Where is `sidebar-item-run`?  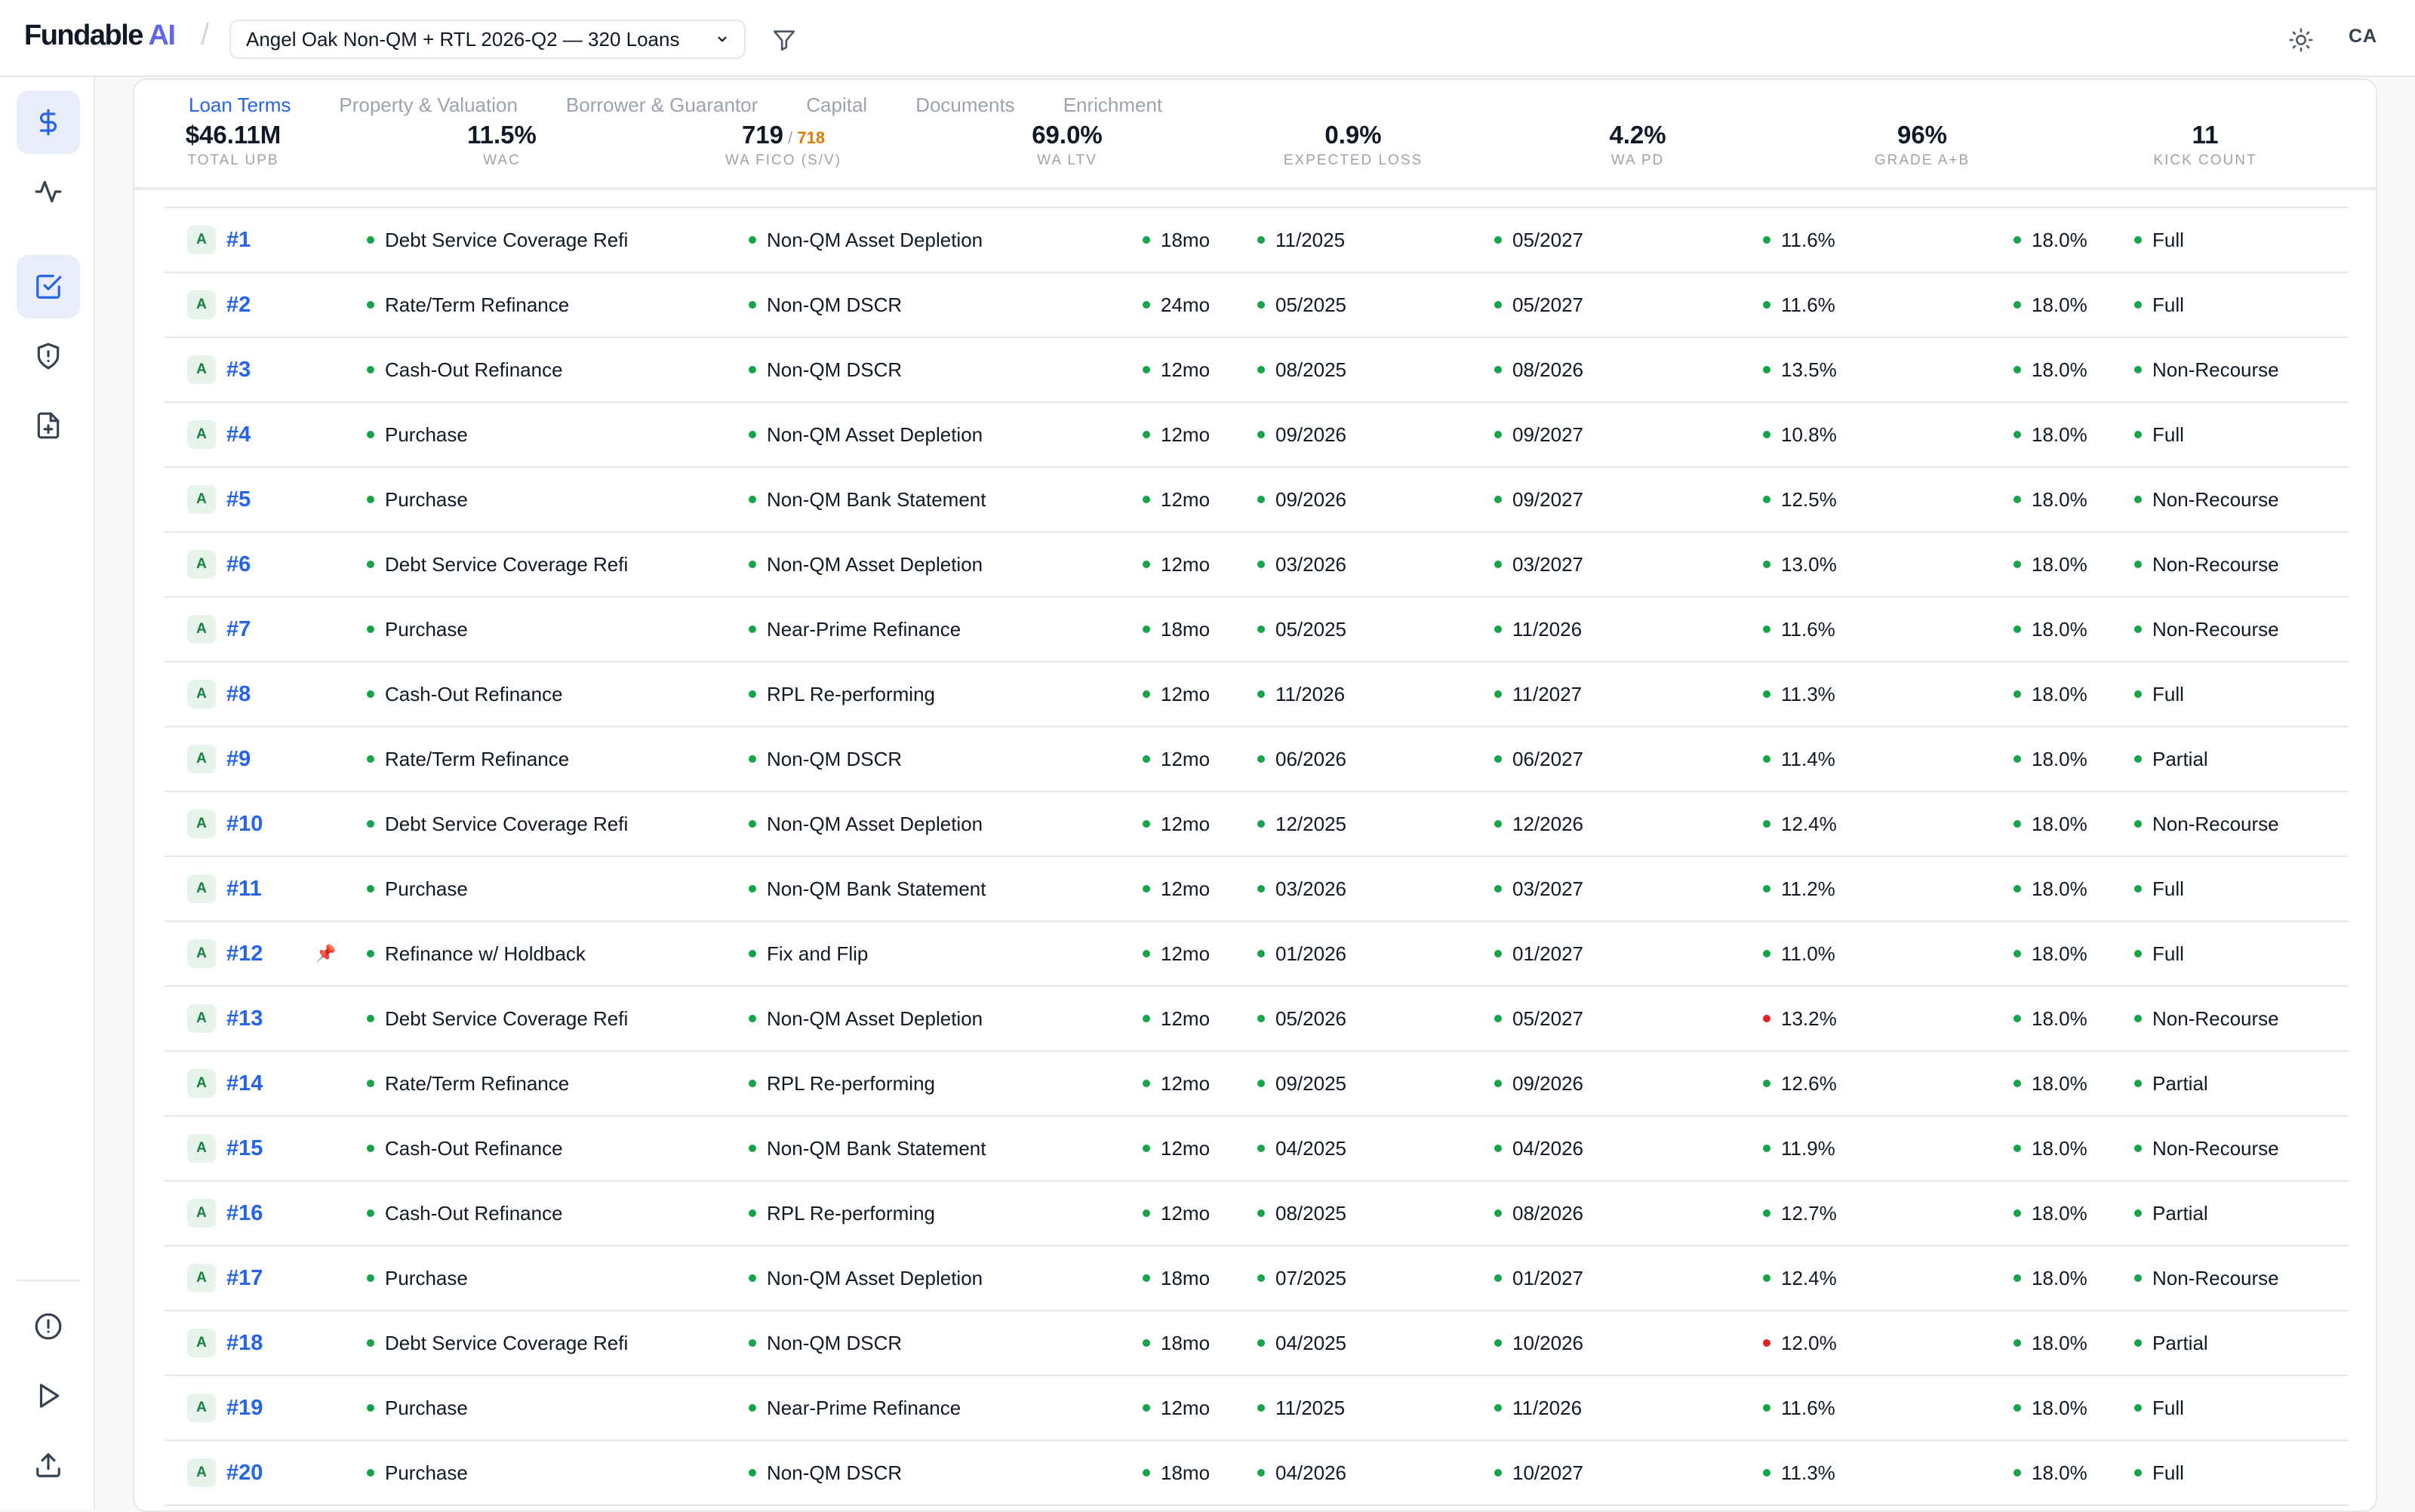 sidebar-item-run is located at coordinates (48, 1395).